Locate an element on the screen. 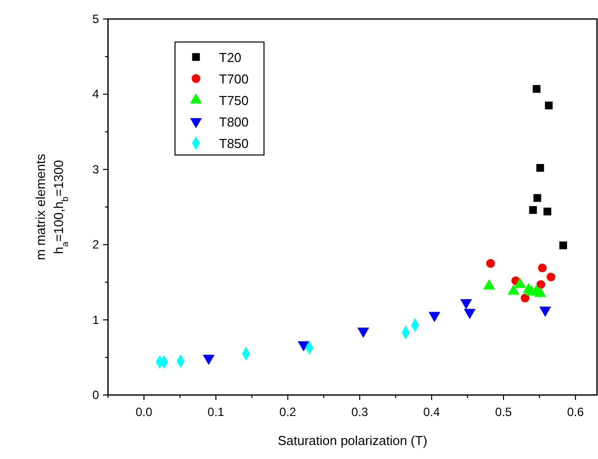 The image size is (598, 459). x-tick-label: 0.5 is located at coordinates (503, 412).